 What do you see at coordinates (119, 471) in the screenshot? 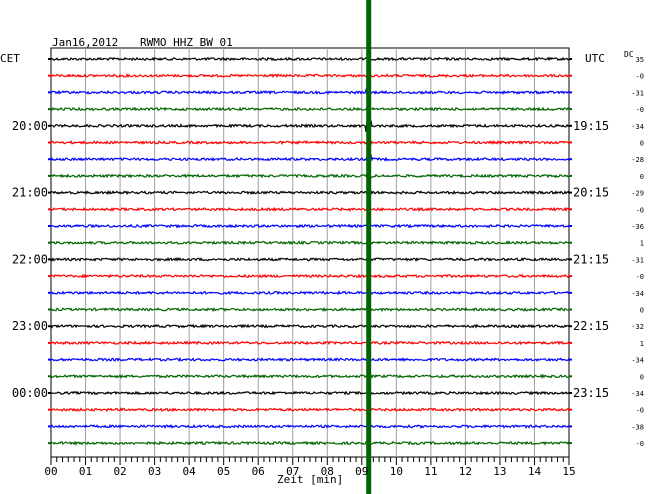
I see `x-tick-label: 02` at bounding box center [119, 471].